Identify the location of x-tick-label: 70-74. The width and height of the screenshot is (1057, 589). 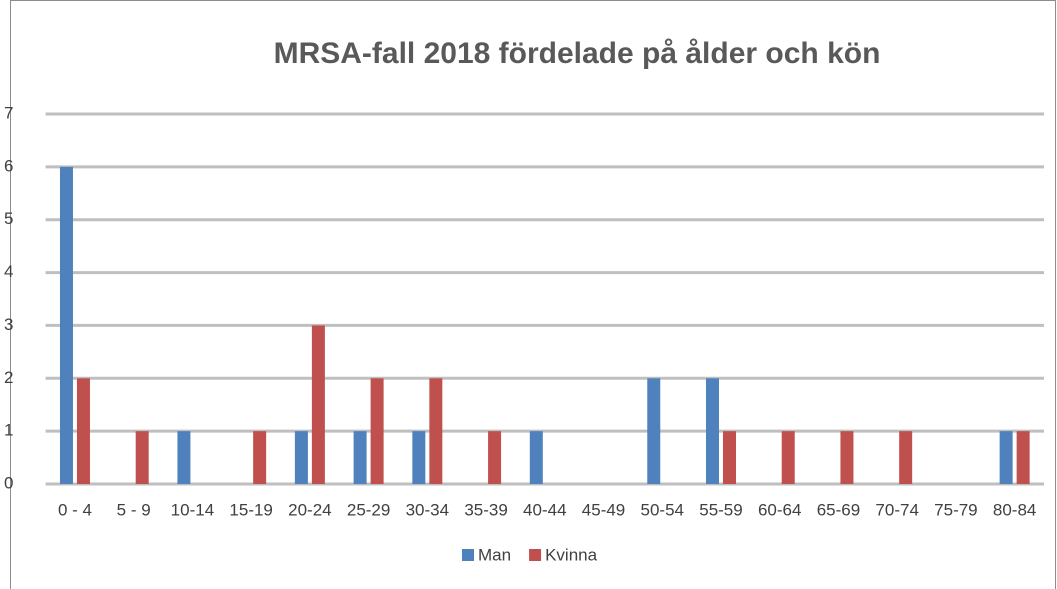
(896, 509).